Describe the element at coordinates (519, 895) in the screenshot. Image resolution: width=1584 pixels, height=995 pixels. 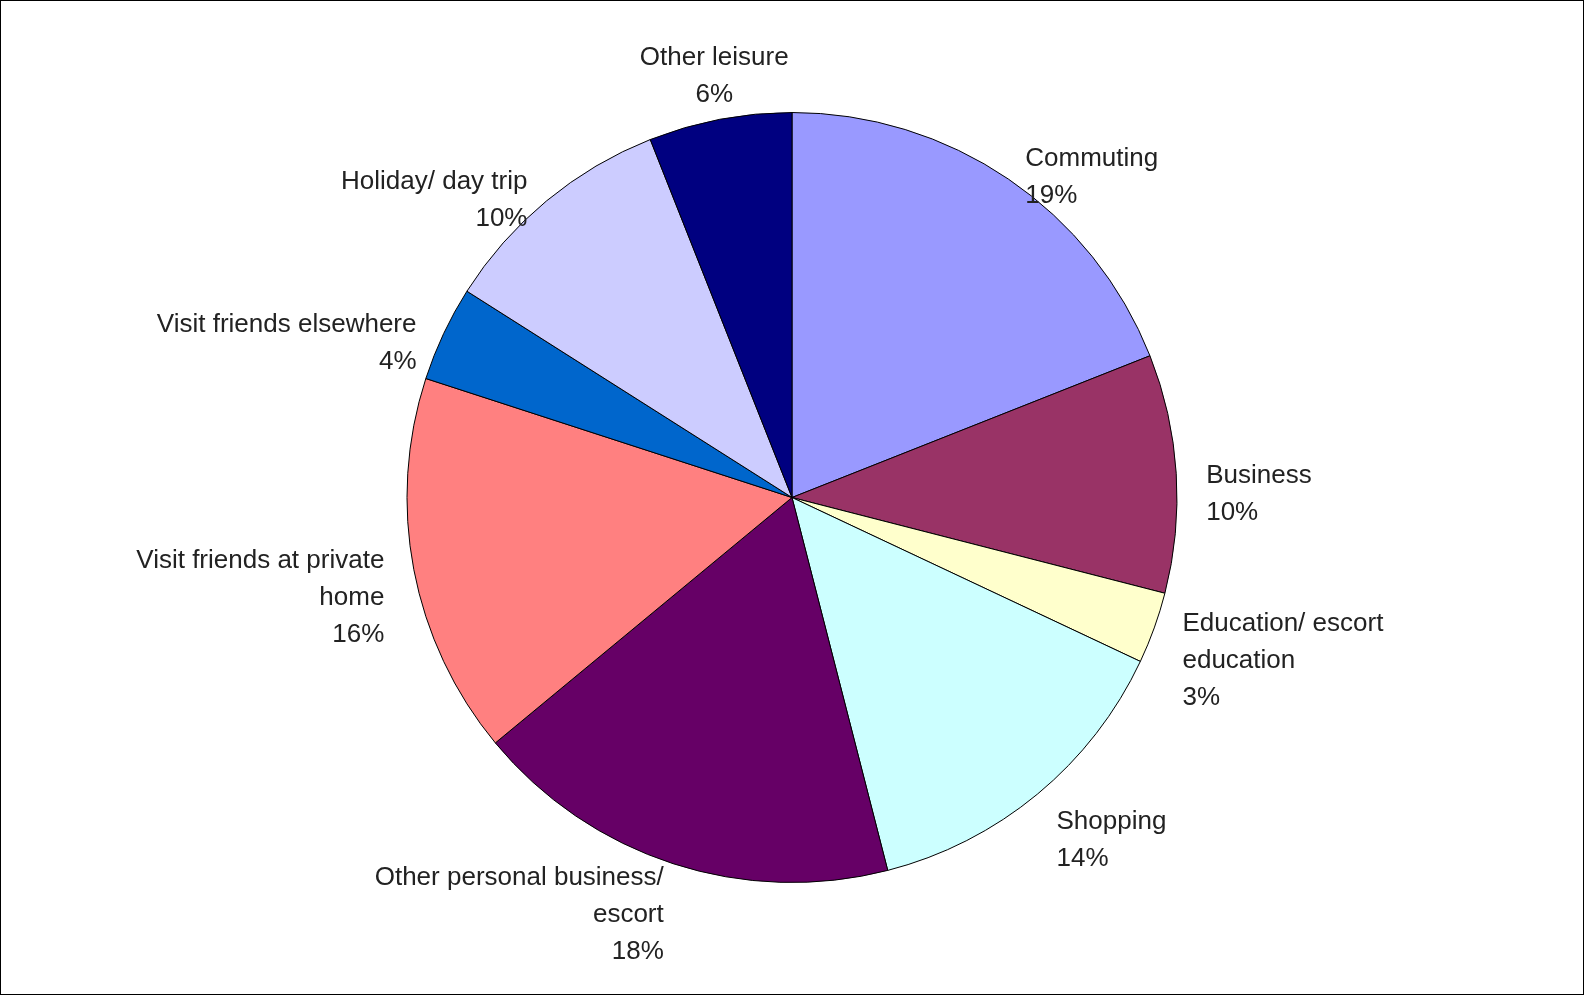
I see `slice-label: Other personal business/ escort` at that location.